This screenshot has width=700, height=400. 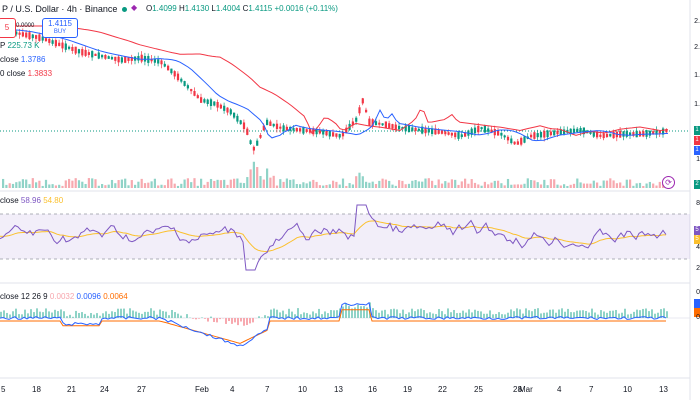 What do you see at coordinates (134, 7) in the screenshot?
I see `diamond-share-icon: ◆` at bounding box center [134, 7].